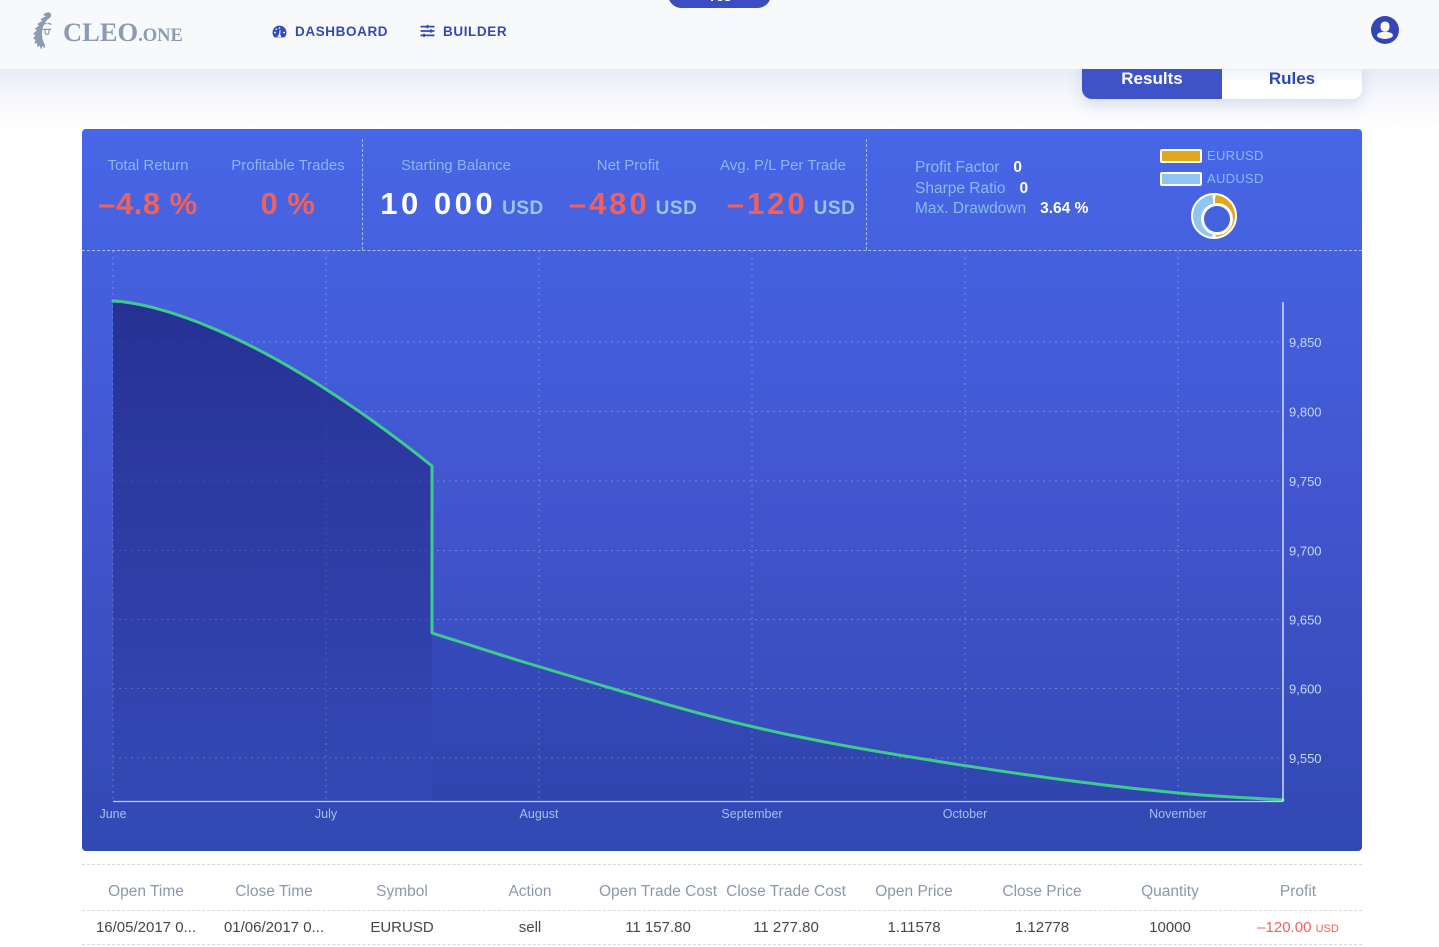 Image resolution: width=1439 pixels, height=947 pixels. What do you see at coordinates (965, 814) in the screenshot?
I see `svg-text: October` at bounding box center [965, 814].